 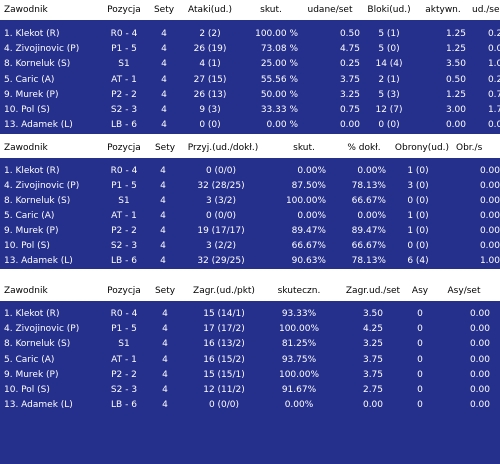 What do you see at coordinates (389, 110) in the screenshot?
I see `table-cell: 12 (7)` at bounding box center [389, 110].